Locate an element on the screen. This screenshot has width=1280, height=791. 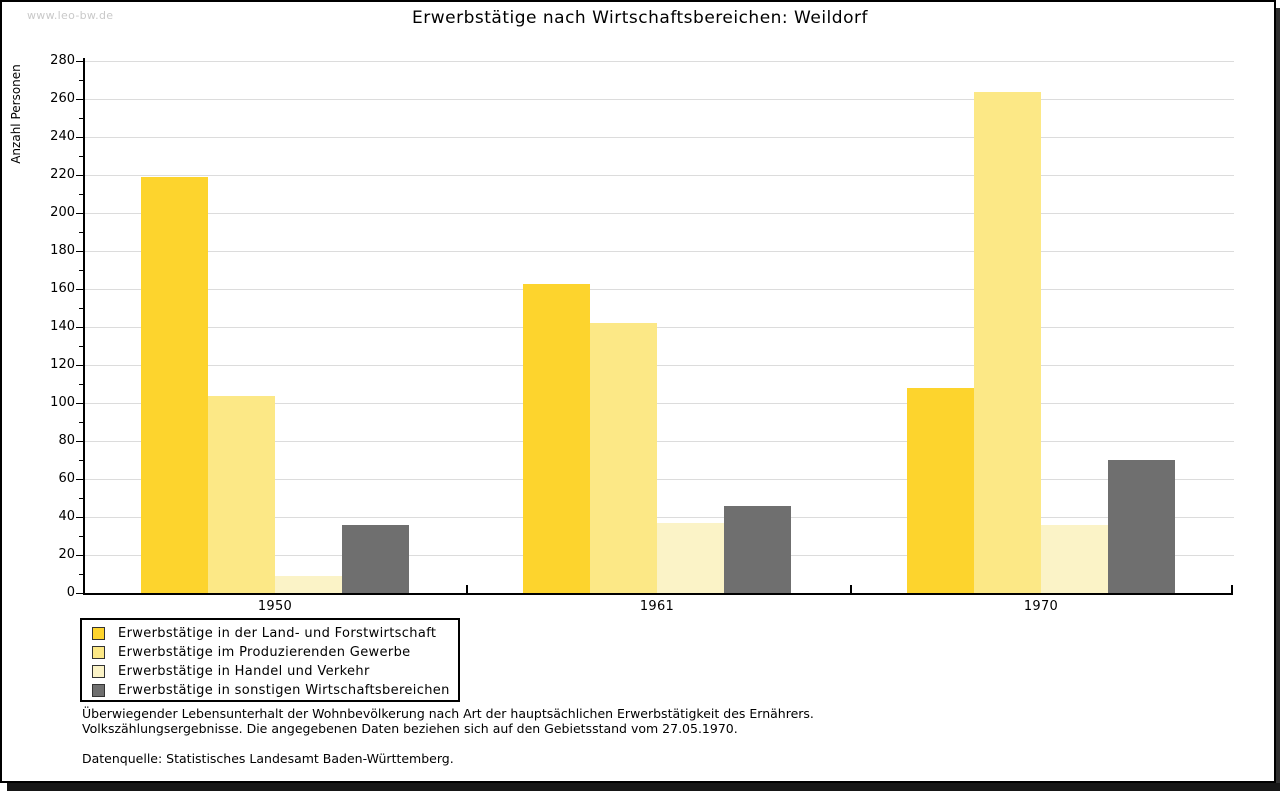
x-axis-line is located at coordinates (658, 594).